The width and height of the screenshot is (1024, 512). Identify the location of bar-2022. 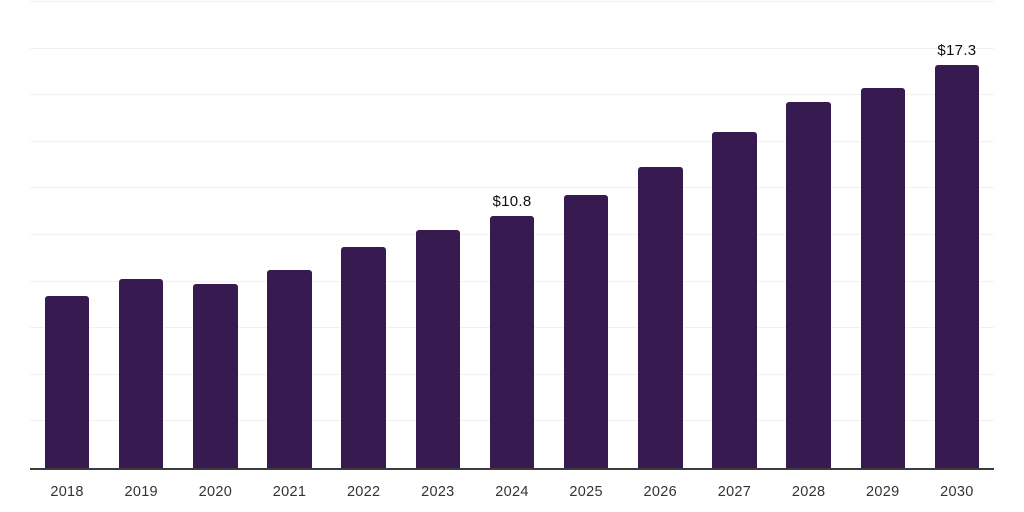
(363, 357).